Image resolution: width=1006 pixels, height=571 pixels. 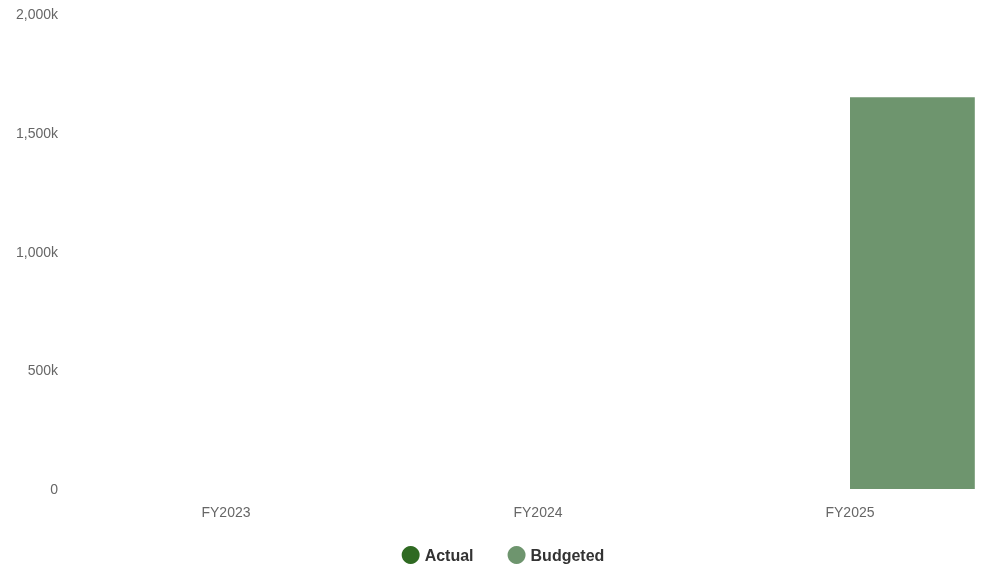 I want to click on y-tick-label: 2,000k, so click(x=37, y=14).